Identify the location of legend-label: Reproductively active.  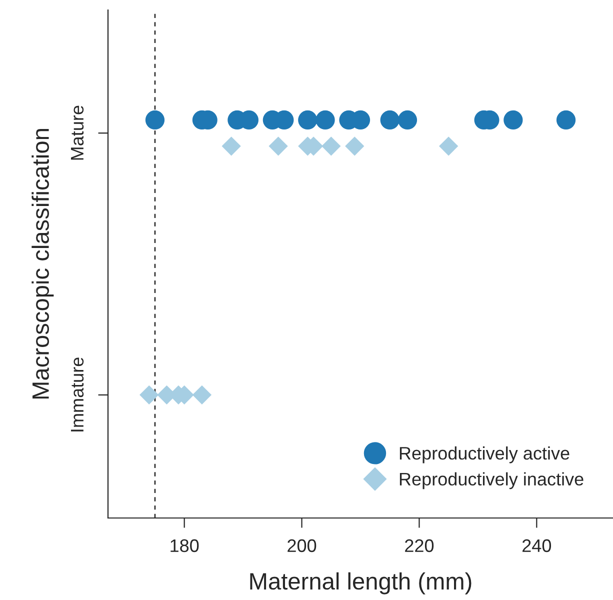
(485, 455).